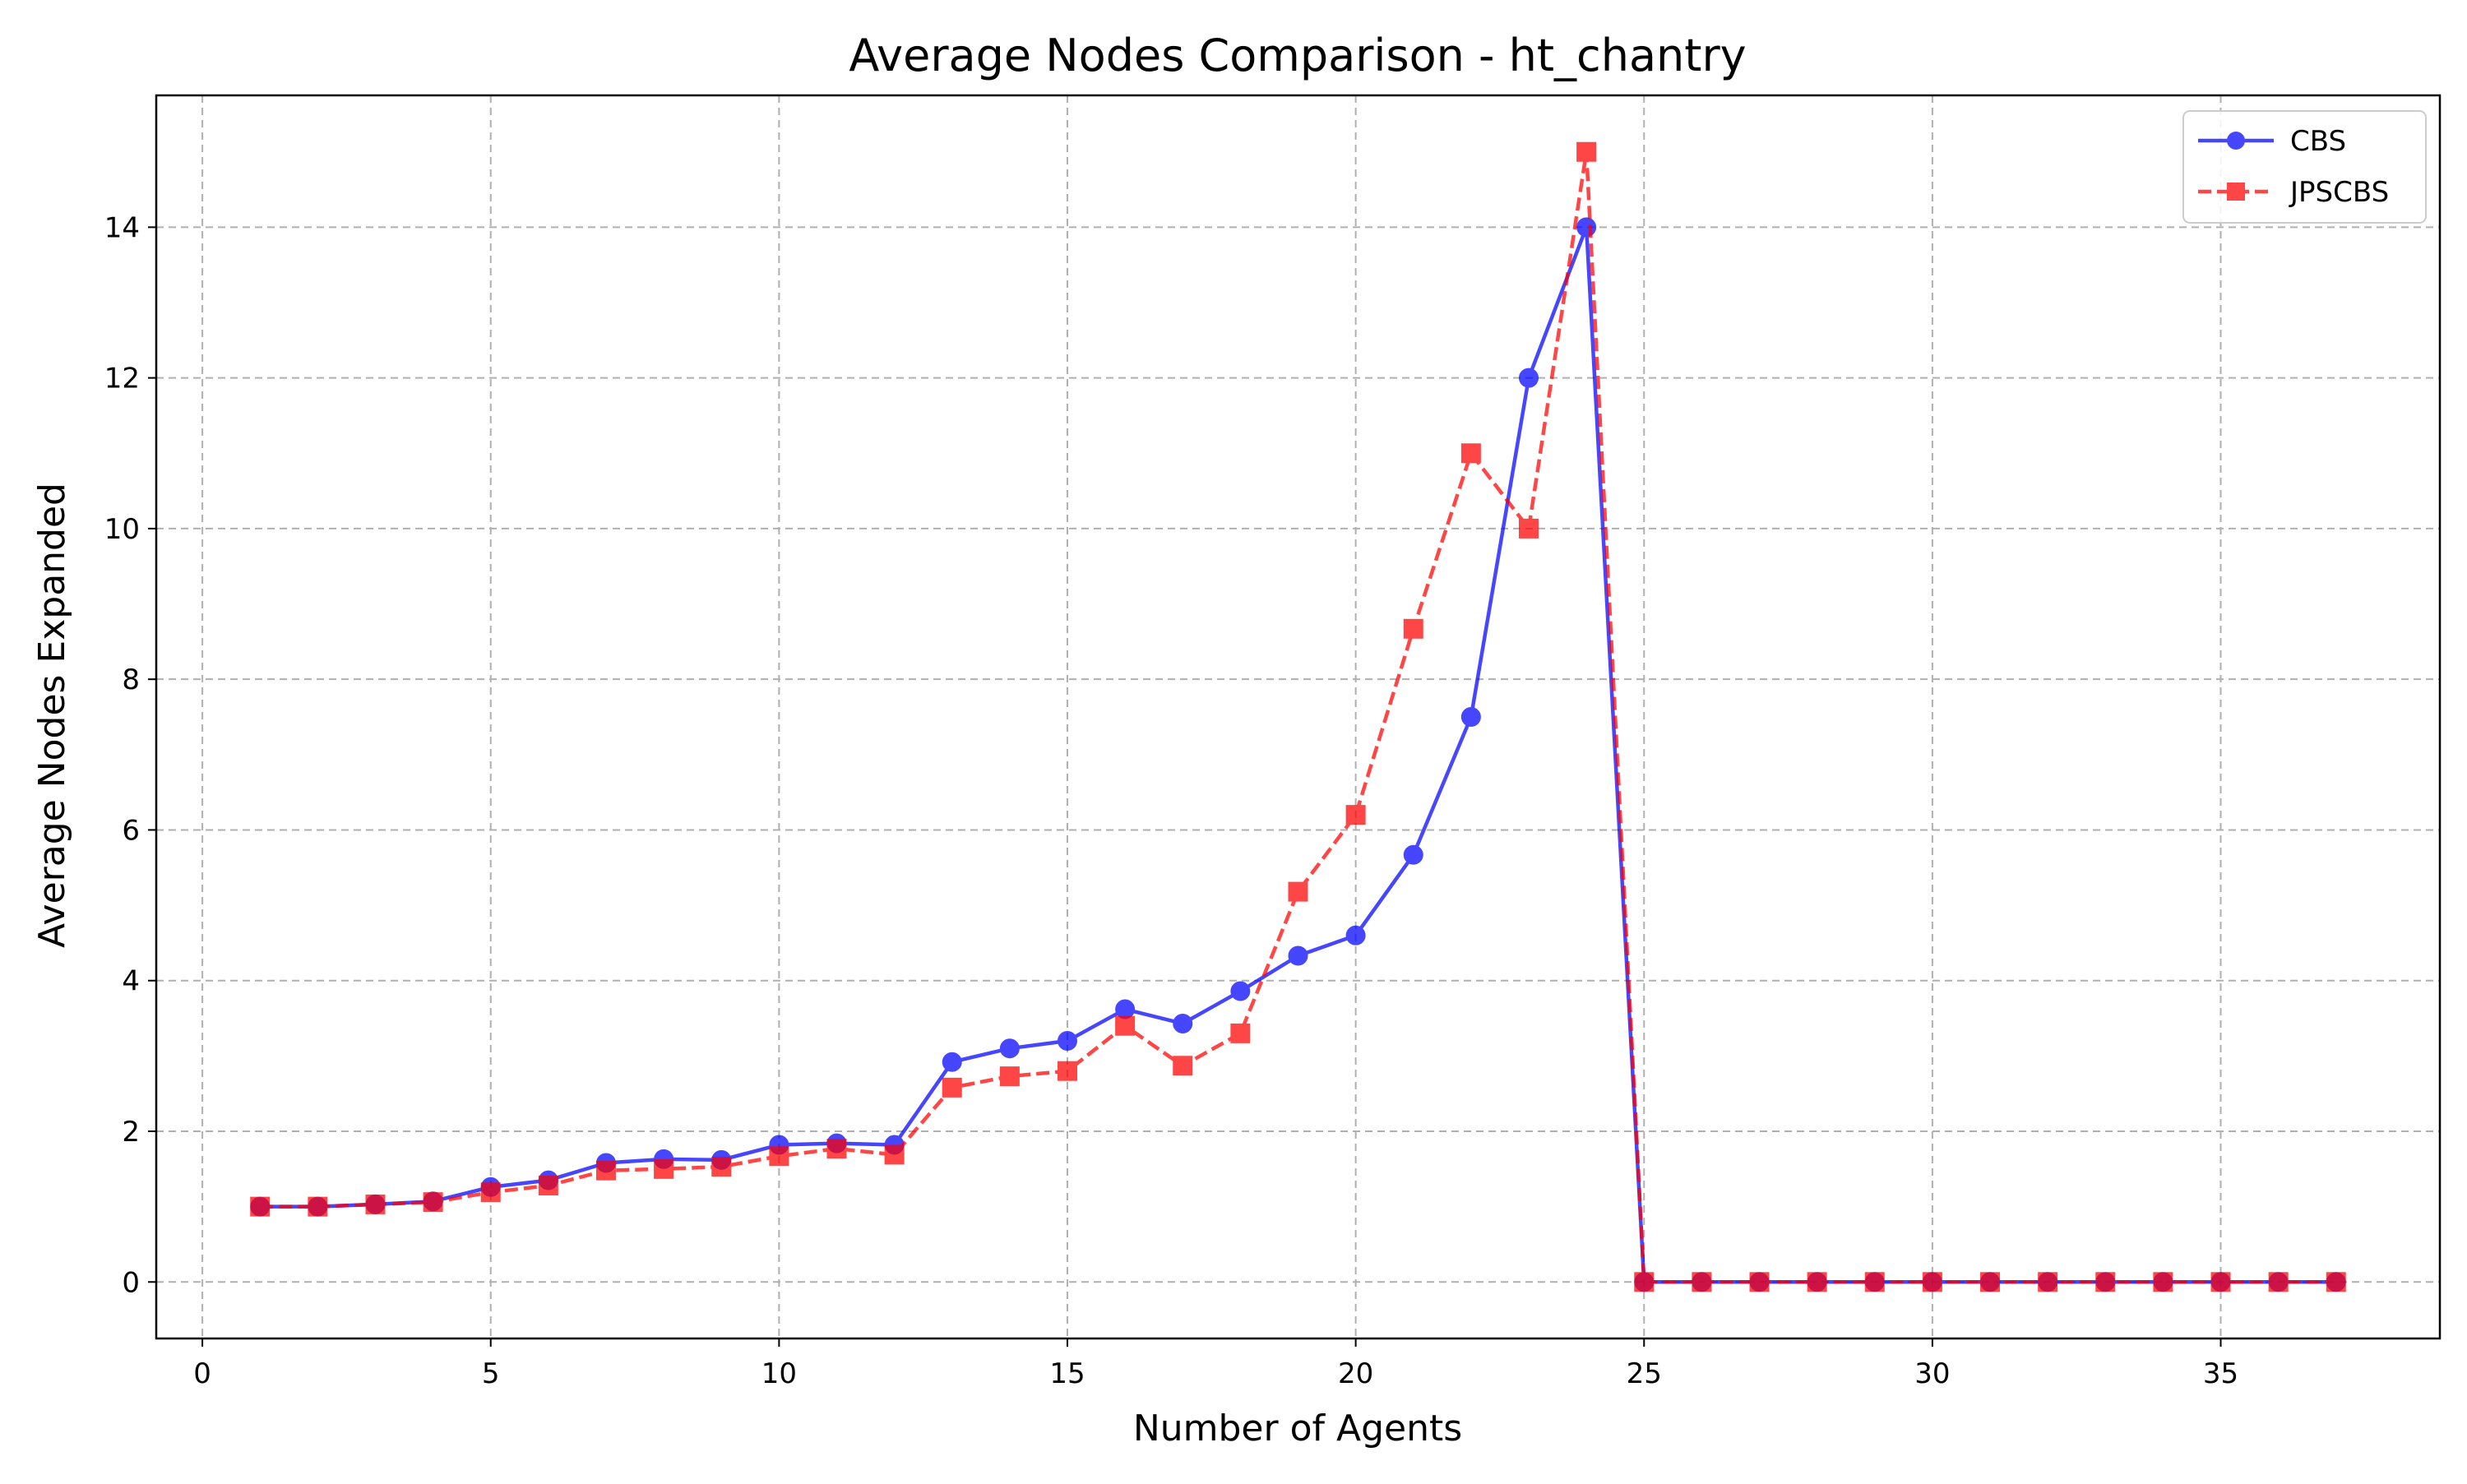  What do you see at coordinates (122, 379) in the screenshot?
I see `y-tick-label: 12` at bounding box center [122, 379].